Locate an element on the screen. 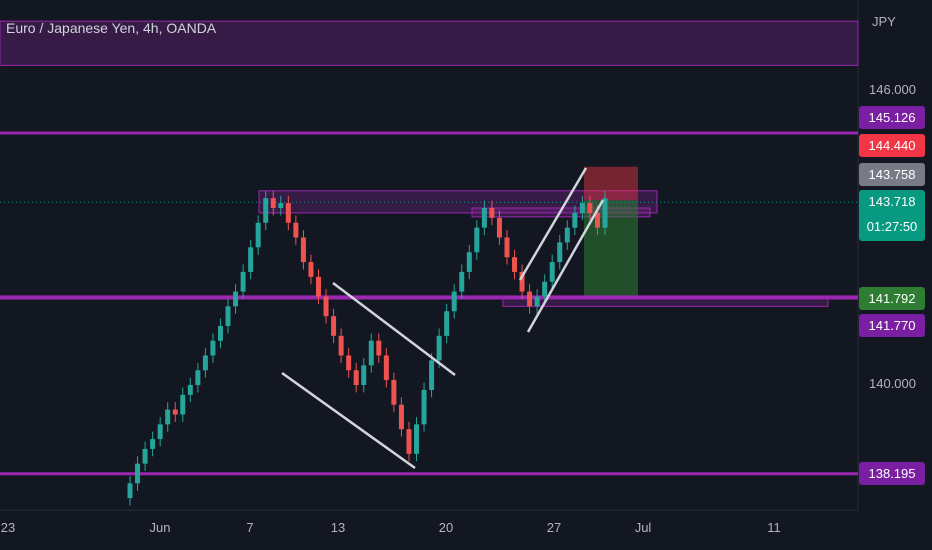 This screenshot has height=550, width=932. take-profit-area is located at coordinates (611, 248).